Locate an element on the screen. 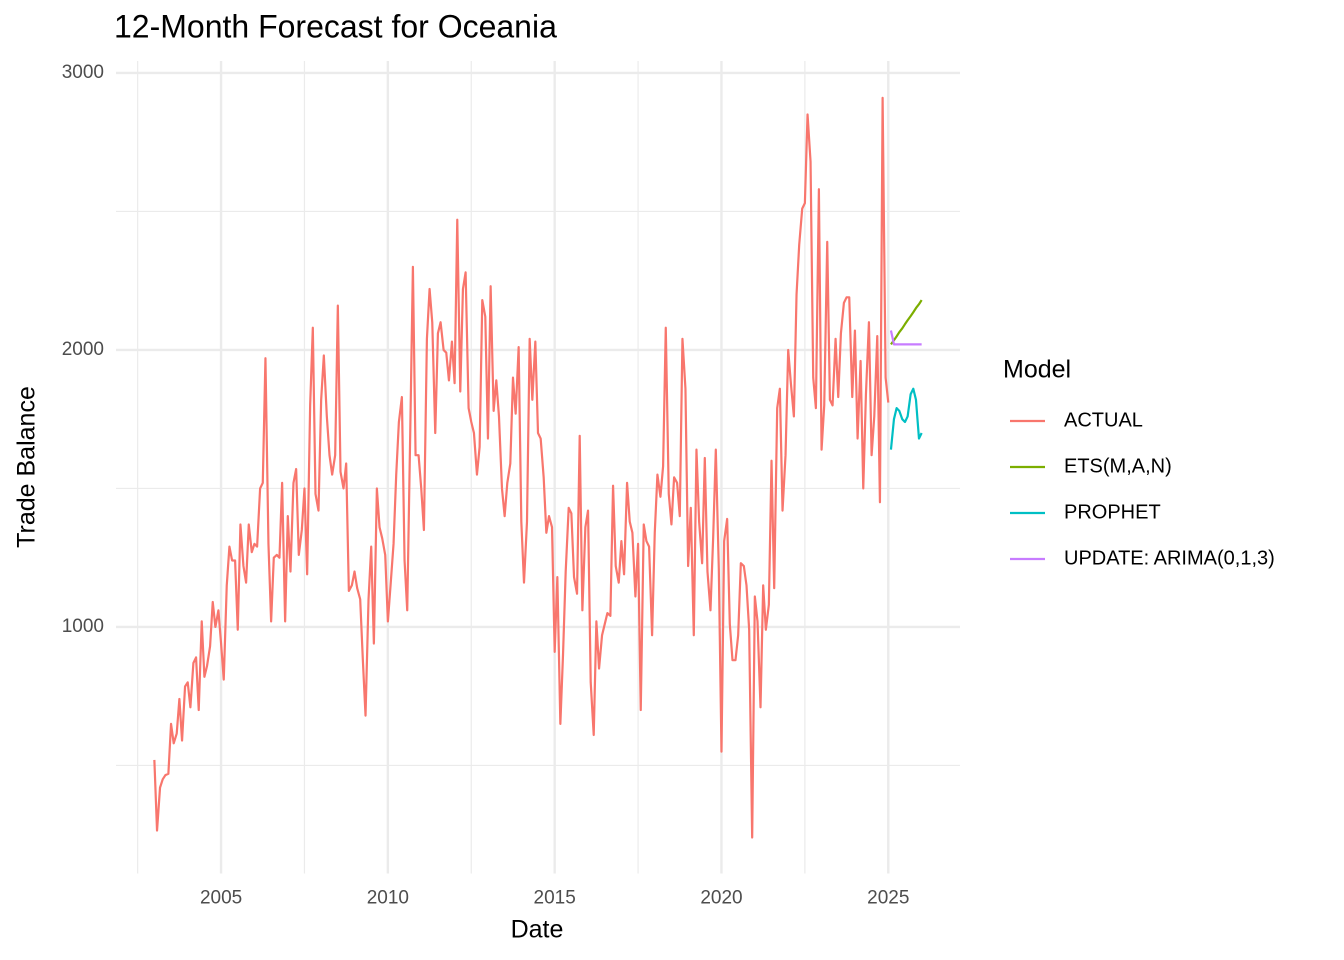  legend-label: UPDATE: ARIMA(0,1,3) is located at coordinates (1169, 558).